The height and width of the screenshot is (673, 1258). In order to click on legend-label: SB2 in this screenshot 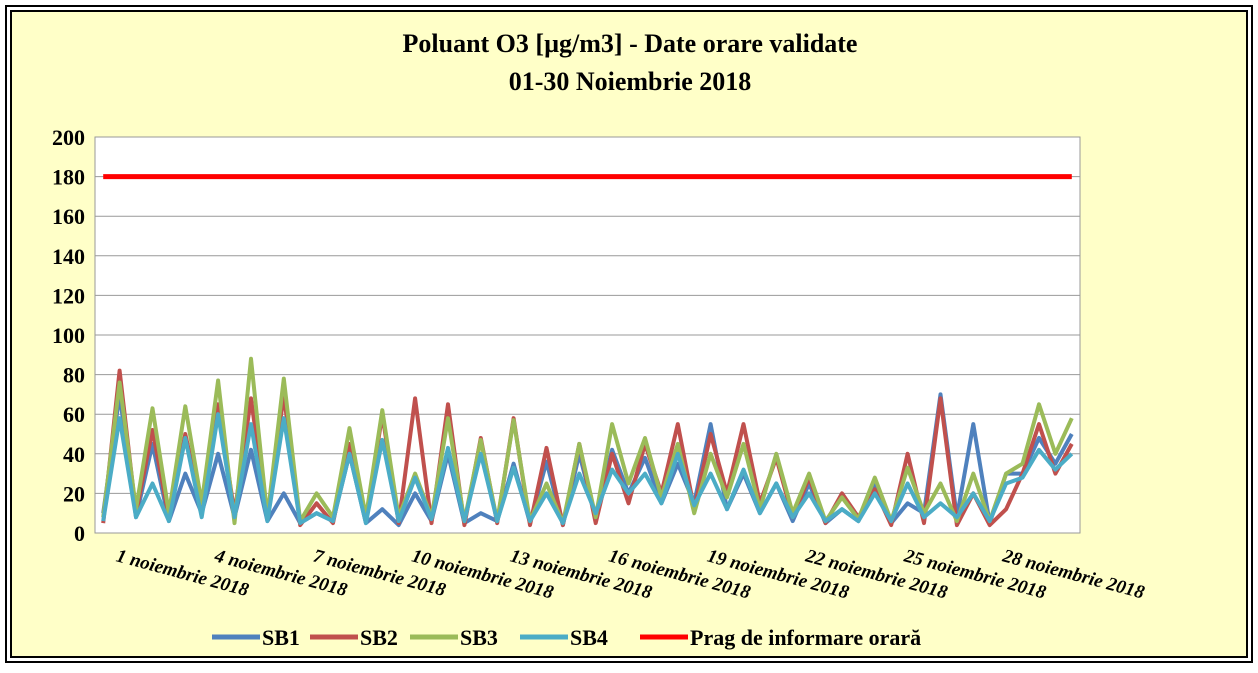, I will do `click(379, 637)`.